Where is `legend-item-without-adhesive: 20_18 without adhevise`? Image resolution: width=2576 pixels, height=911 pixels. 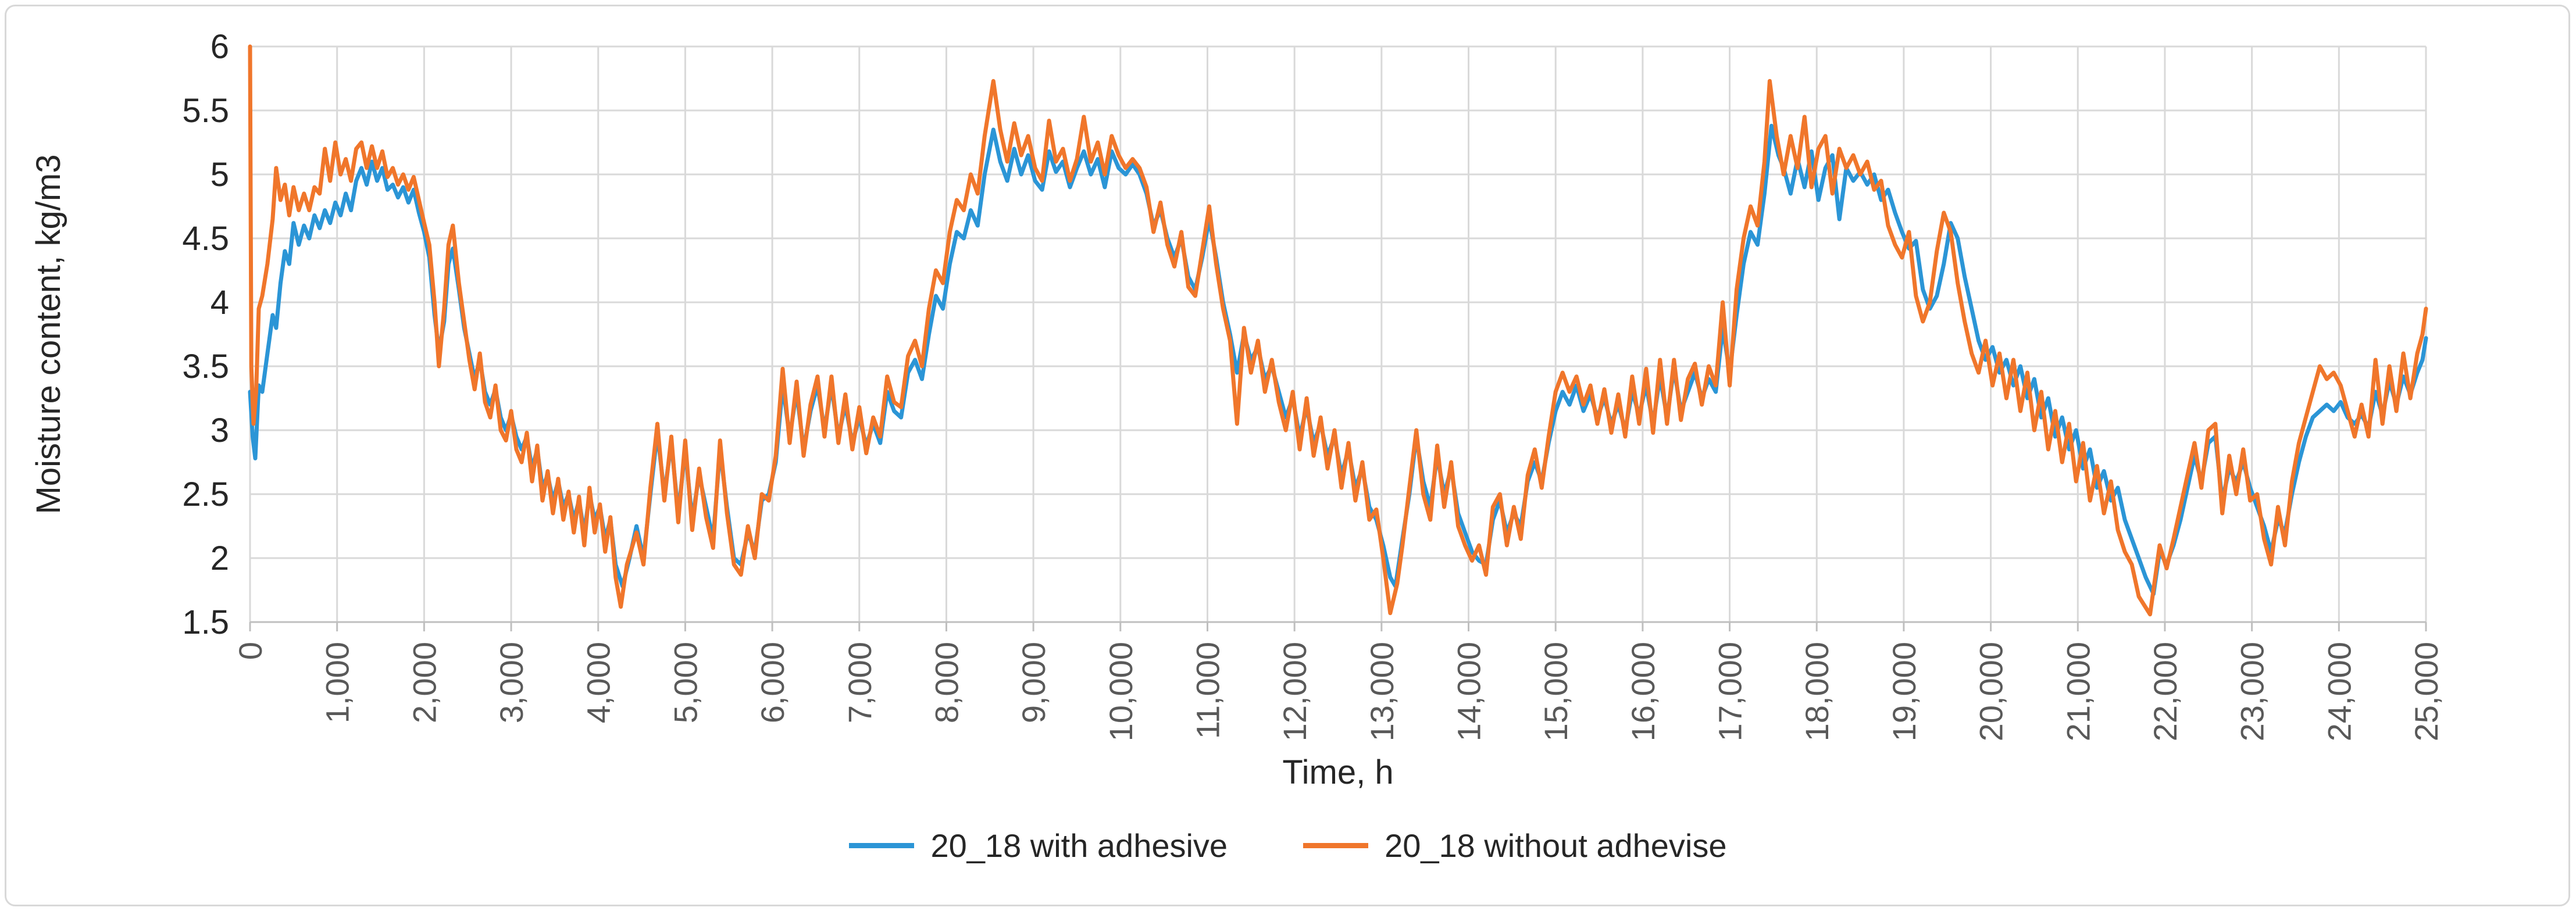
legend-item-without-adhesive: 20_18 without adhevise is located at coordinates (1515, 846).